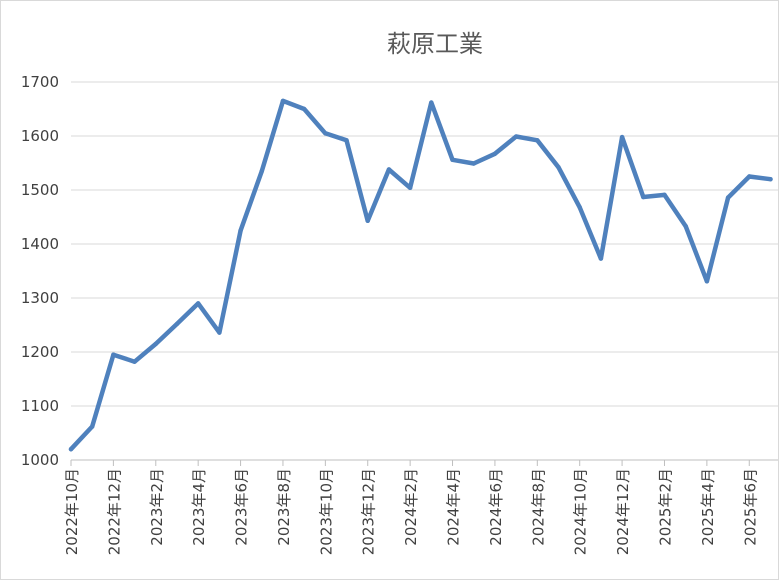 Image resolution: width=779 pixels, height=580 pixels. Describe the element at coordinates (40, 136) in the screenshot. I see `y-tick-label: 1600` at that location.